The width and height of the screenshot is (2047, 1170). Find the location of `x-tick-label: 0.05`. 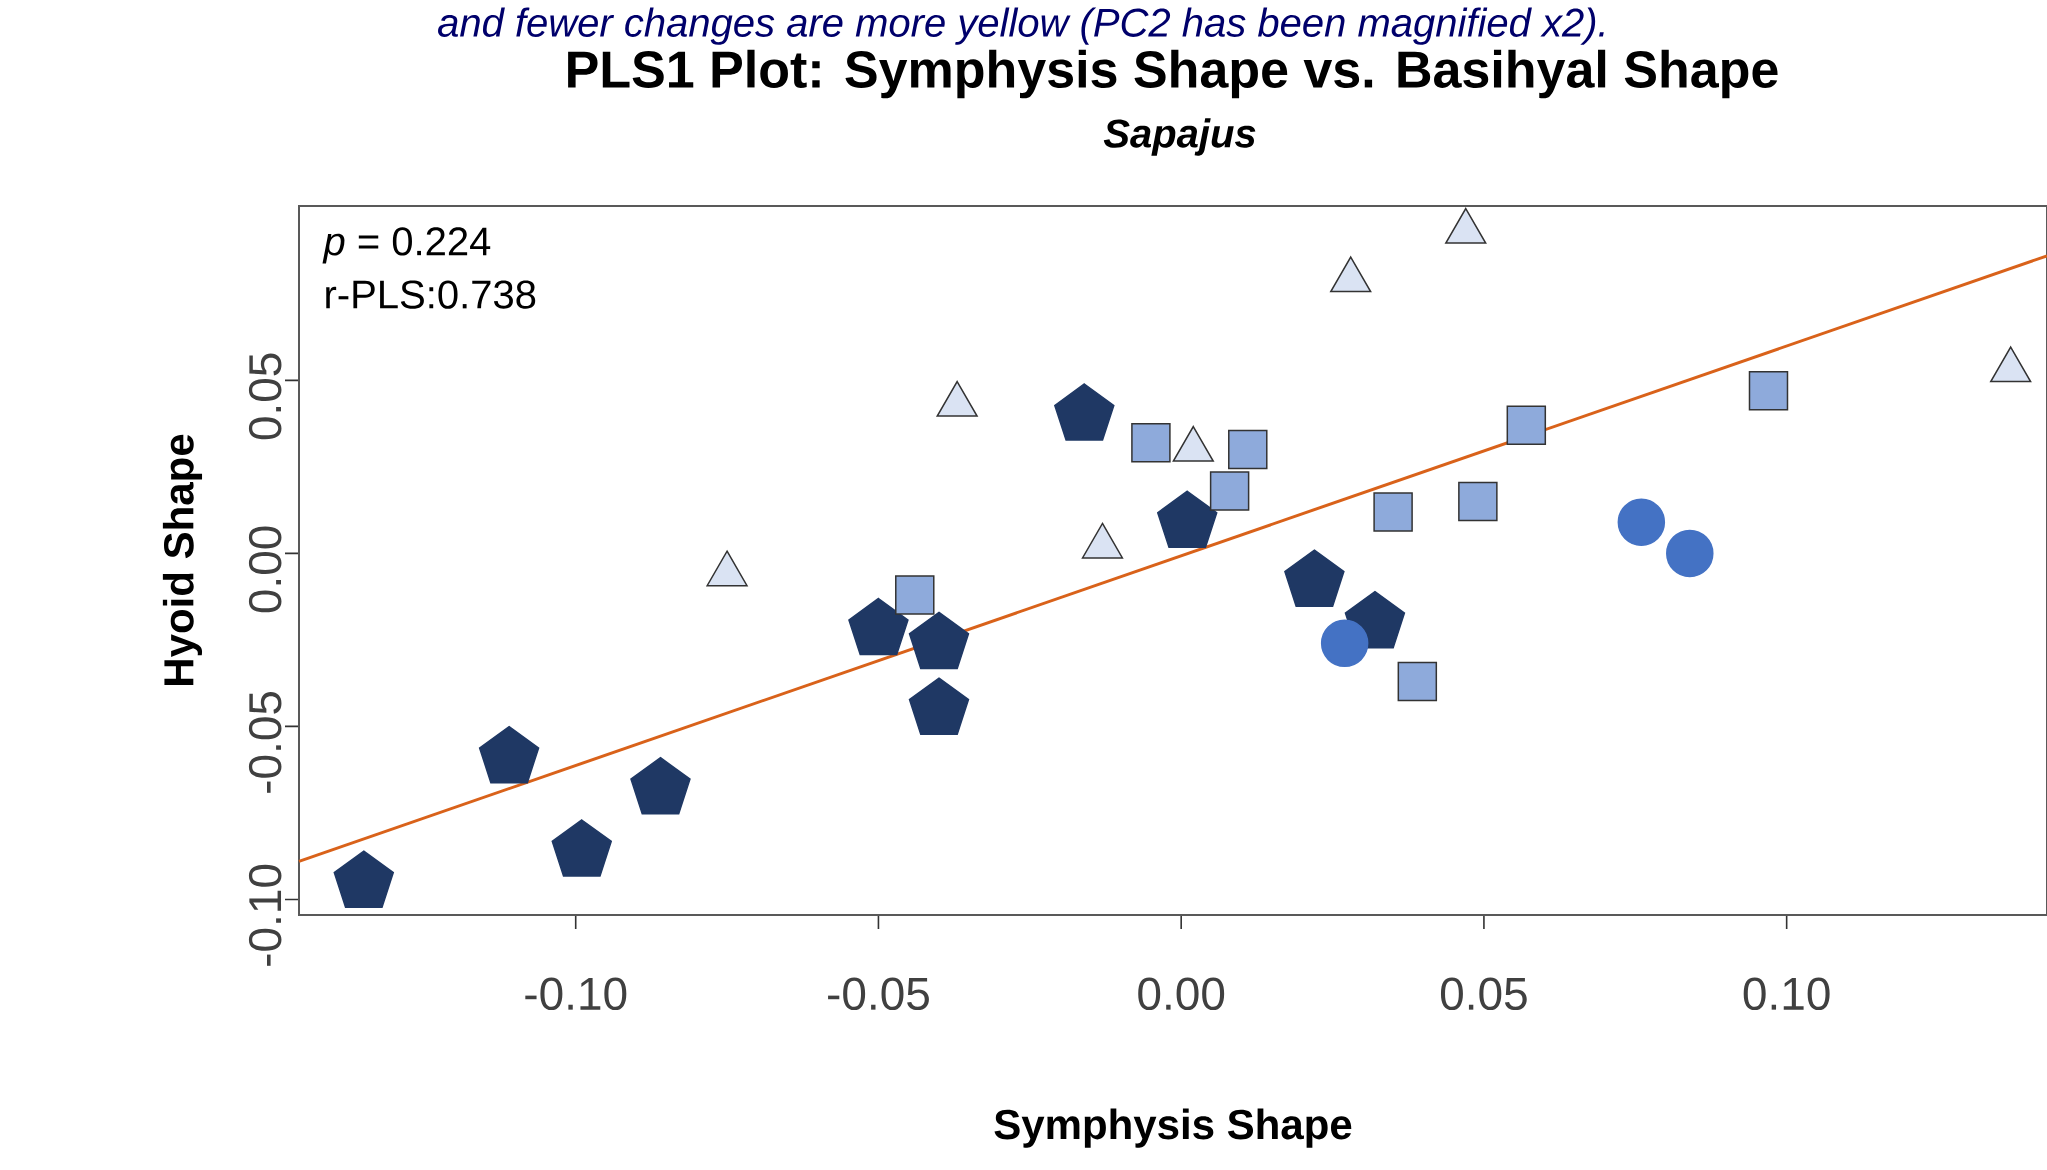

x-tick-label: 0.05 is located at coordinates (1483, 994).